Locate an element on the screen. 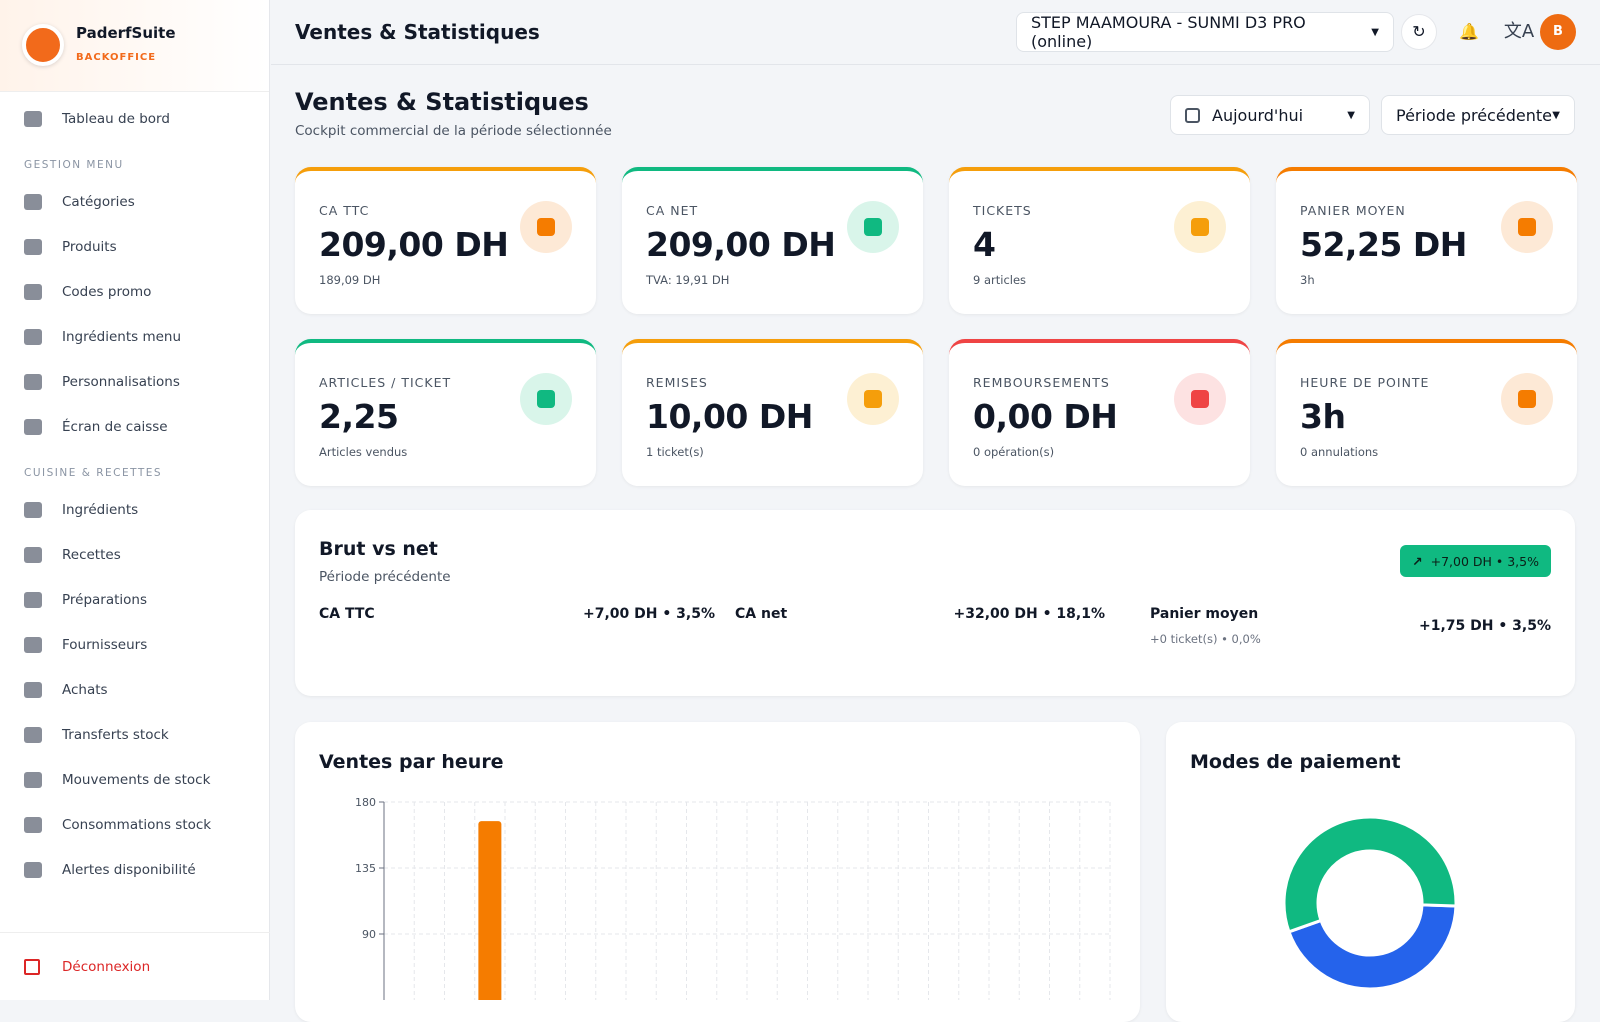 This screenshot has width=1600, height=1022. kpi-label: ARTICLES / TICKET is located at coordinates (385, 382).